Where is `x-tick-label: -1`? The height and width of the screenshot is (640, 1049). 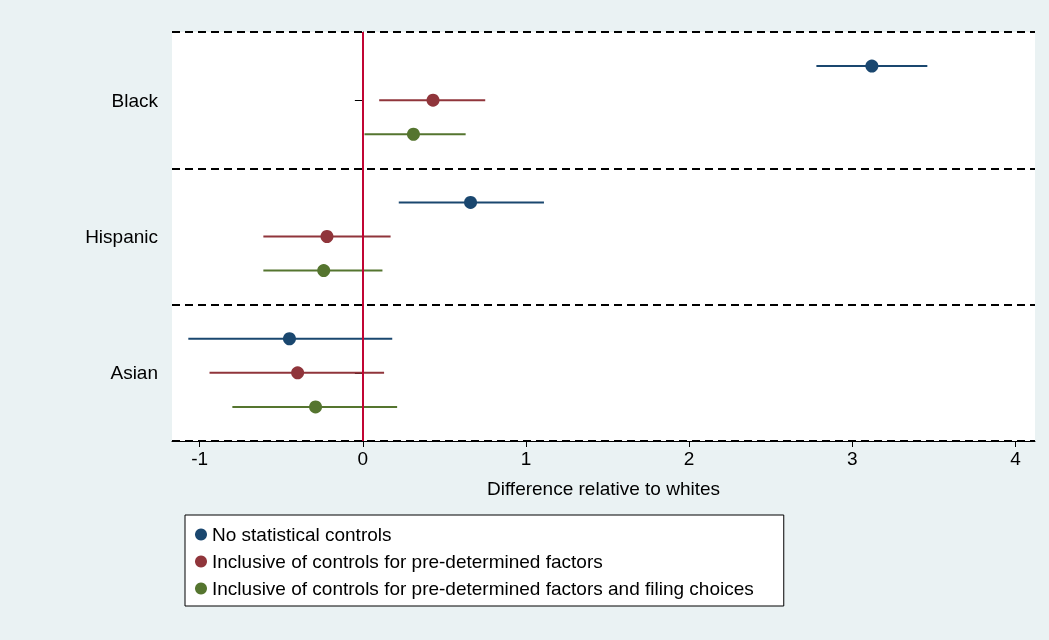 x-tick-label: -1 is located at coordinates (200, 458).